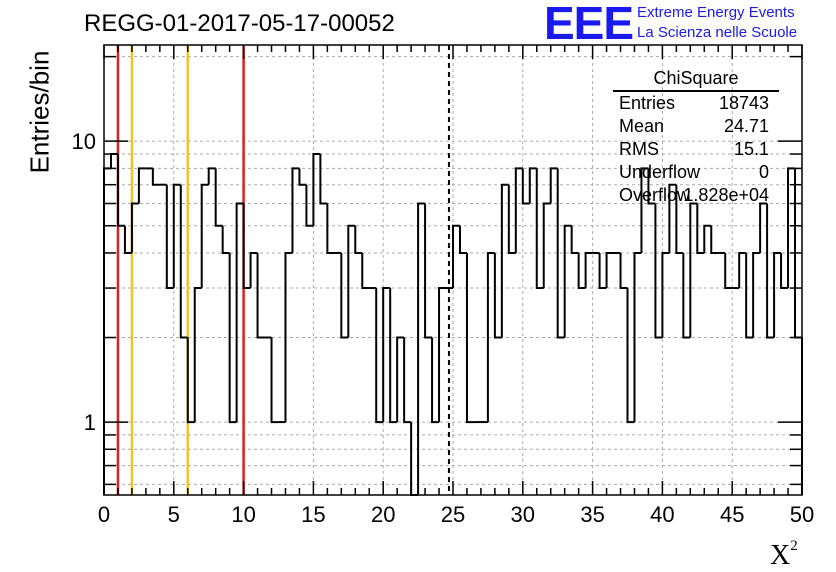 This screenshot has width=836, height=572. I want to click on stats-value: 1.828e+04, so click(726, 195).